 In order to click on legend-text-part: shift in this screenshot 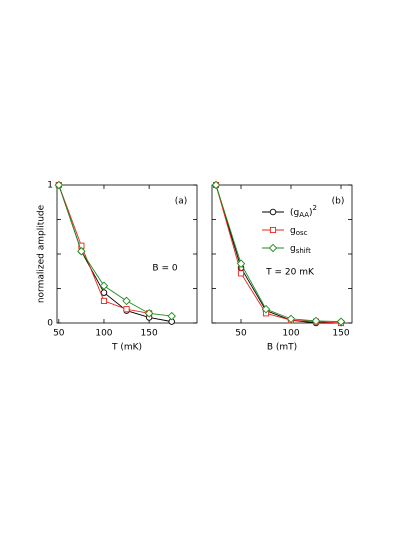, I will do `click(303, 251)`.